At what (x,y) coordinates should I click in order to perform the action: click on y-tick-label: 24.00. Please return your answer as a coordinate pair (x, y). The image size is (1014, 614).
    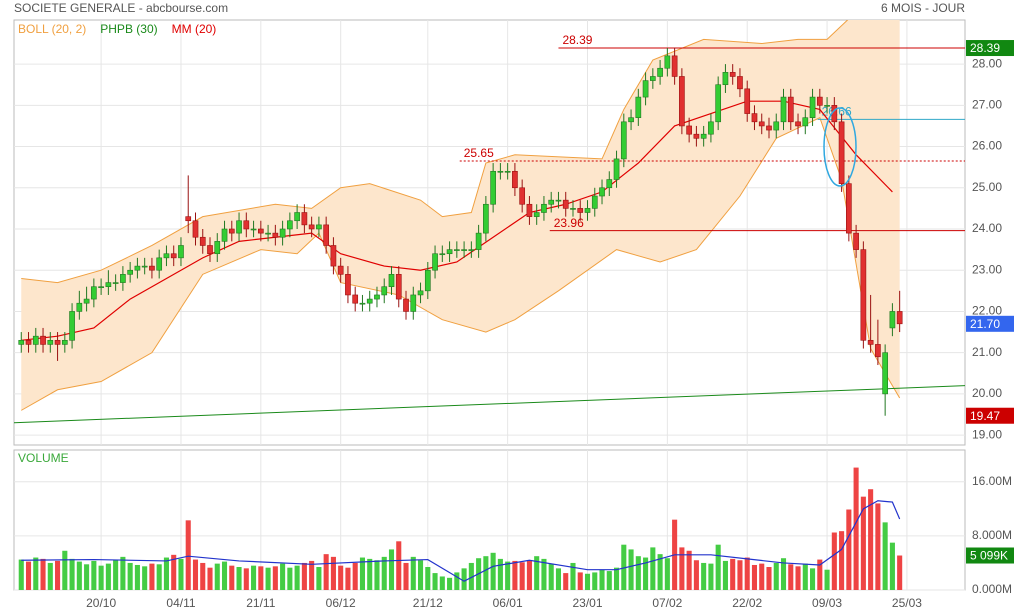
    Looking at the image, I should click on (987, 228).